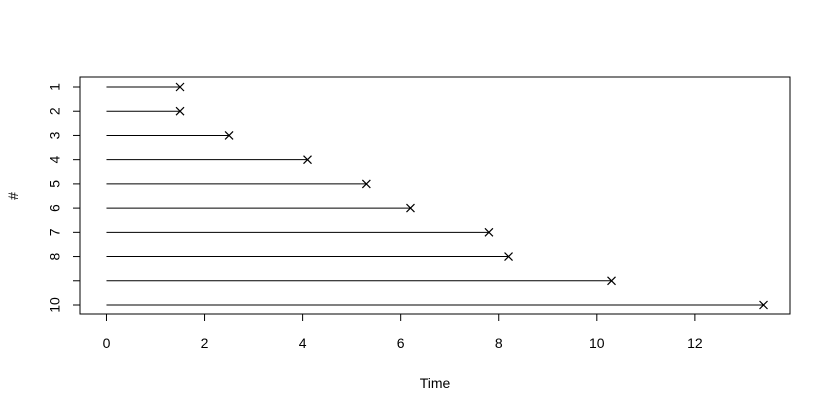  What do you see at coordinates (695, 343) in the screenshot?
I see `x-tick-label: 12` at bounding box center [695, 343].